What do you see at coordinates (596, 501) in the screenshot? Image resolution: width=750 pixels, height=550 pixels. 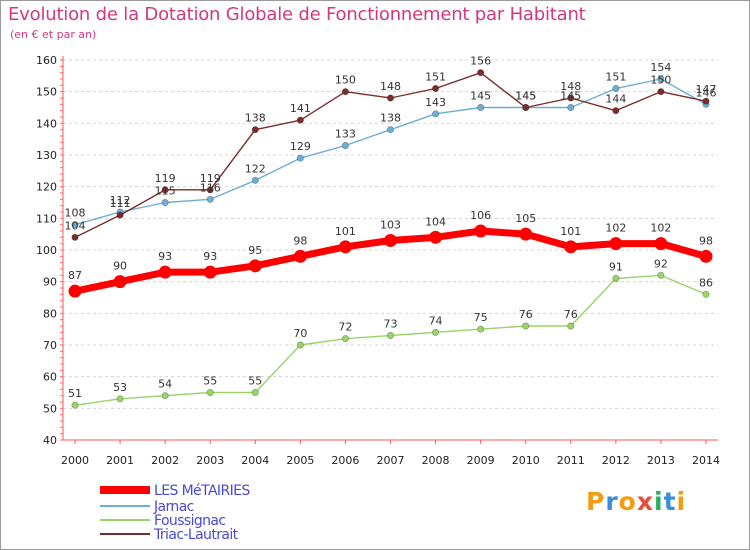 I see `logo-letter: P` at bounding box center [596, 501].